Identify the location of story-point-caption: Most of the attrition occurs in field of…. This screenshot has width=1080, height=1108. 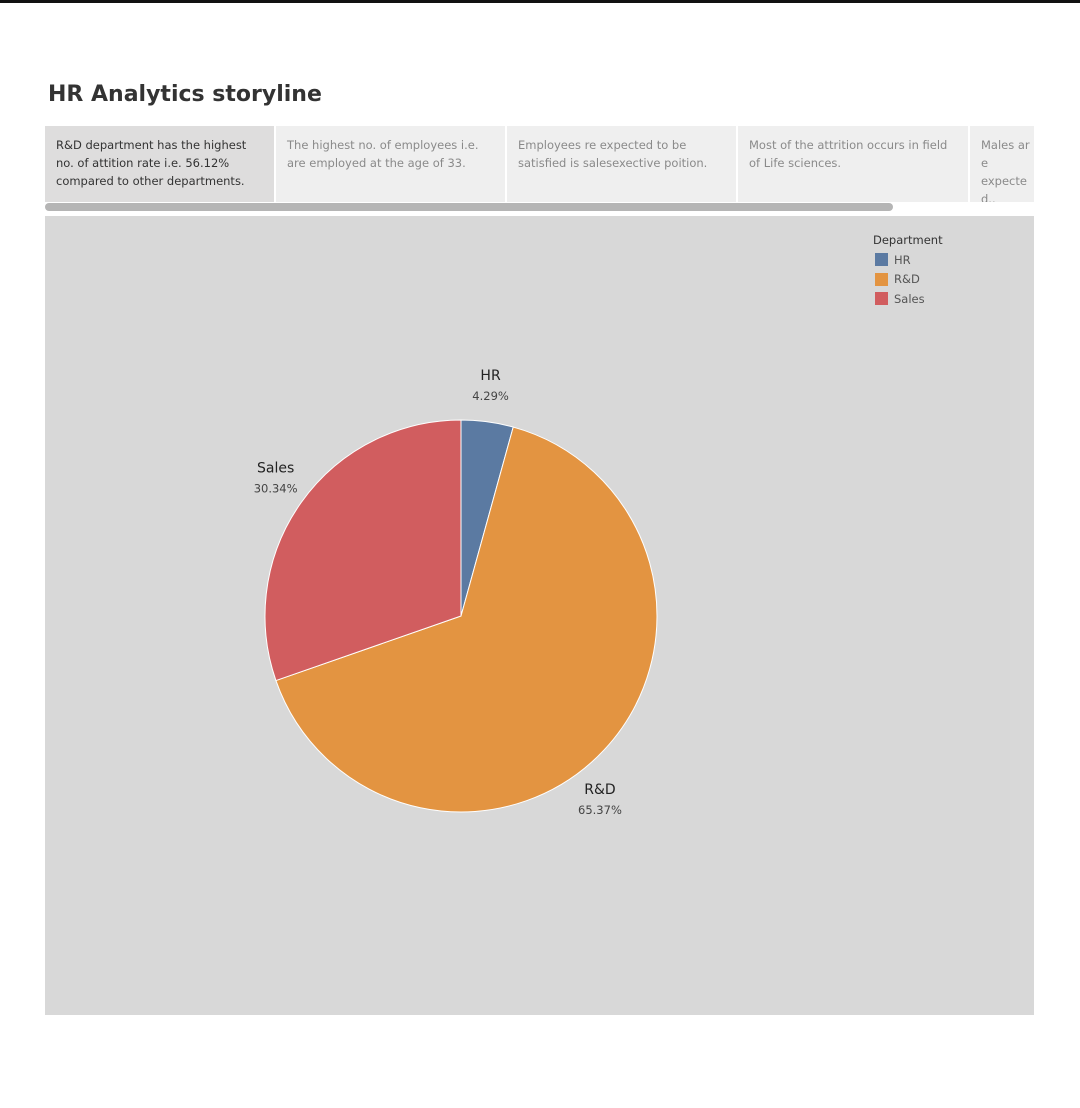
(848, 154).